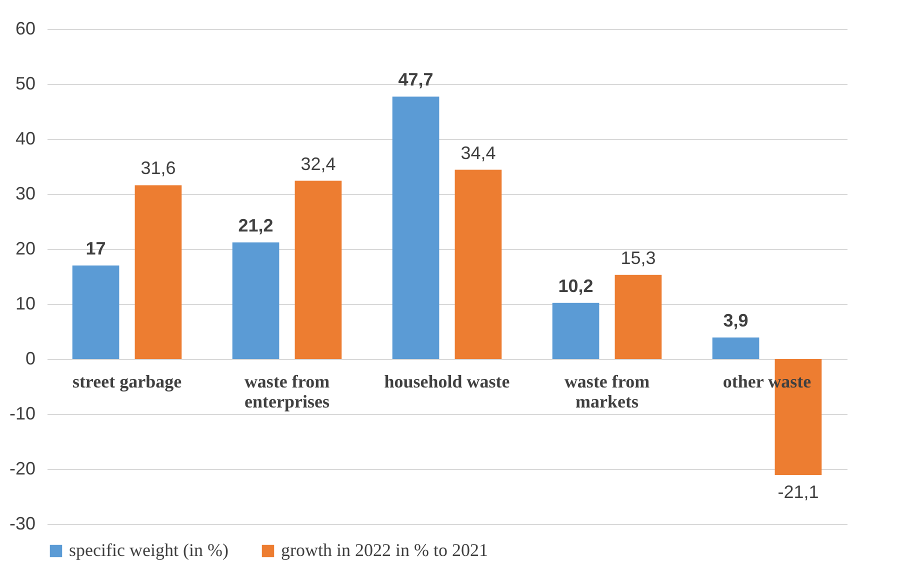 Image resolution: width=920 pixels, height=587 pixels. Describe the element at coordinates (478, 152) in the screenshot. I see `data-label: 34,4` at that location.